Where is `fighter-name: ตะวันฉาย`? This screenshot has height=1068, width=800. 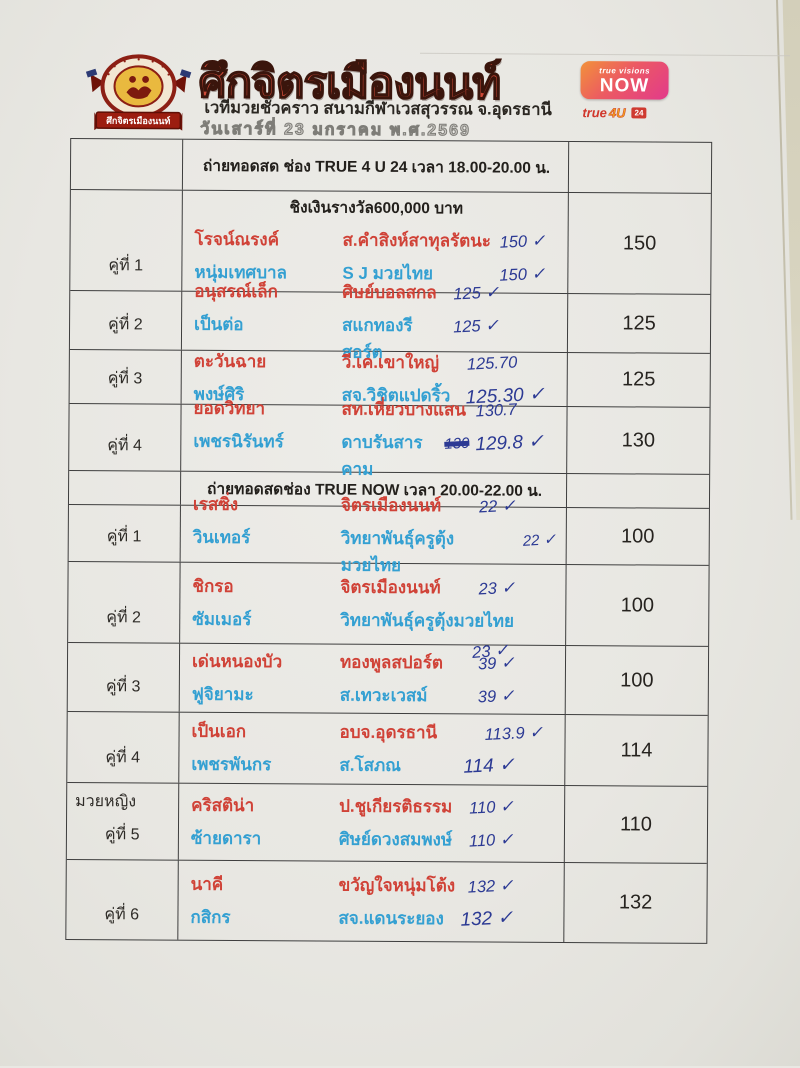 fighter-name: ตะวันฉาย is located at coordinates (230, 361).